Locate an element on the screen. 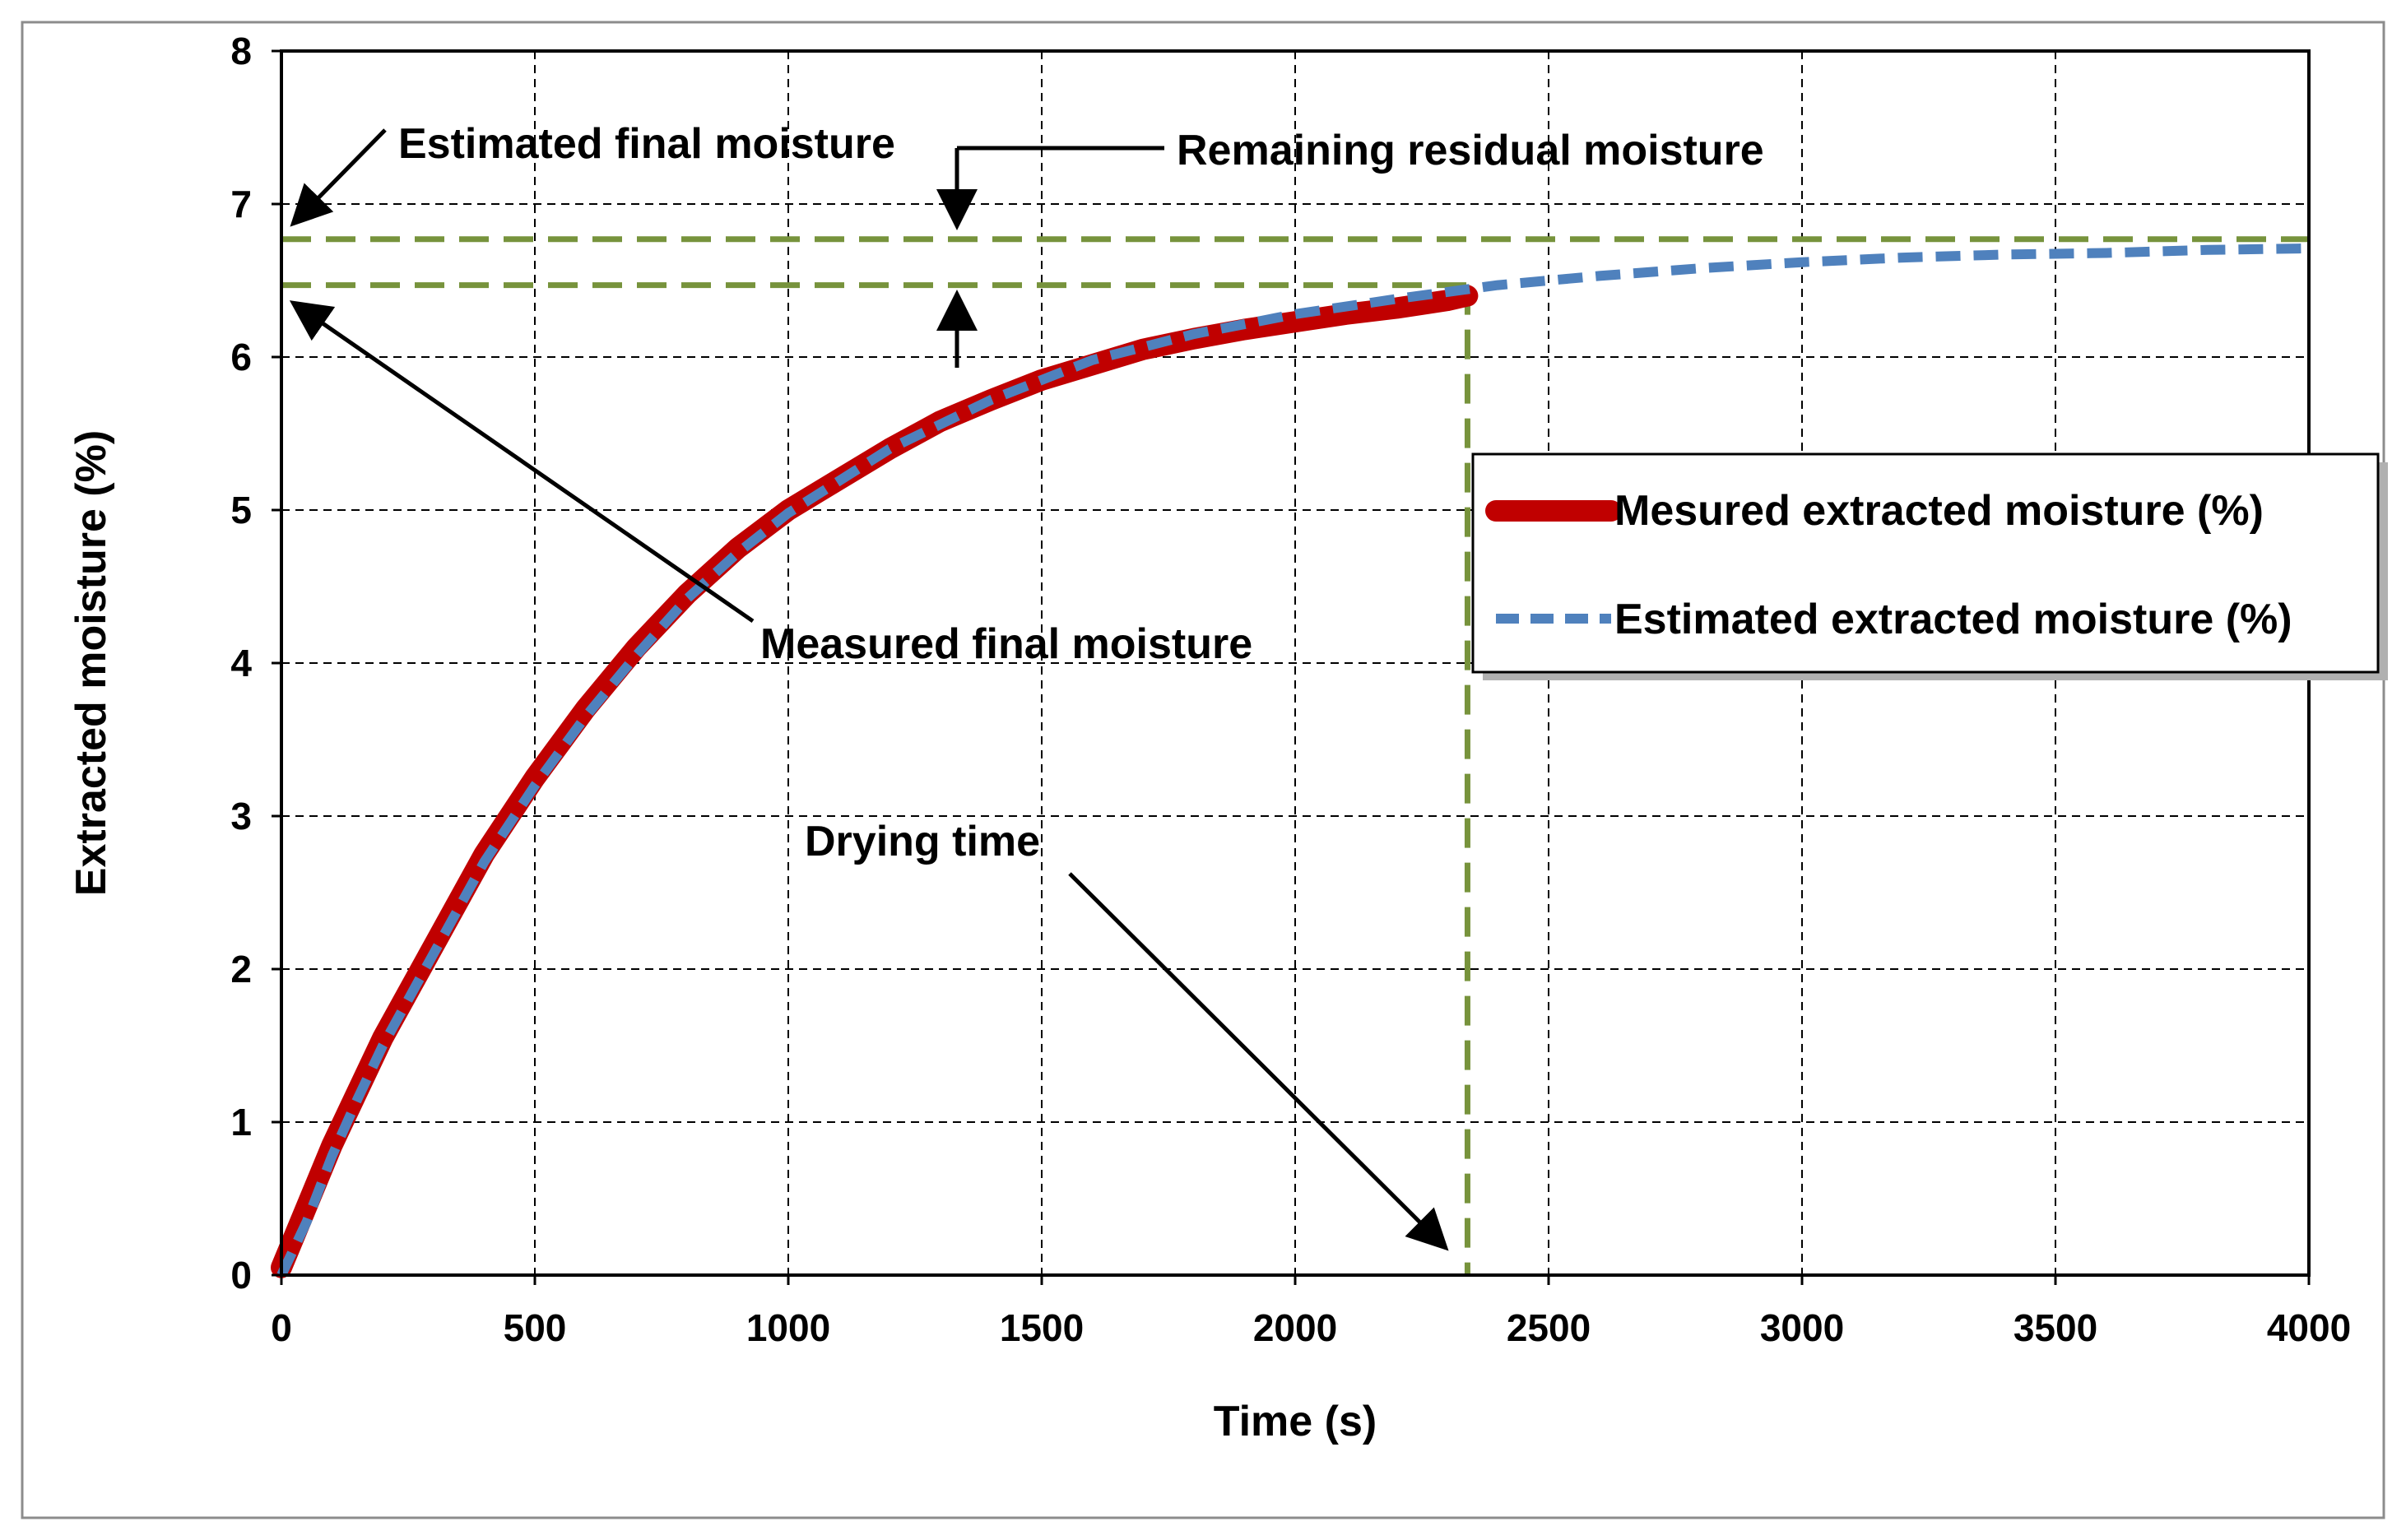 This screenshot has width=2406, height=1540. y-tick-label-8: 8 is located at coordinates (241, 51).